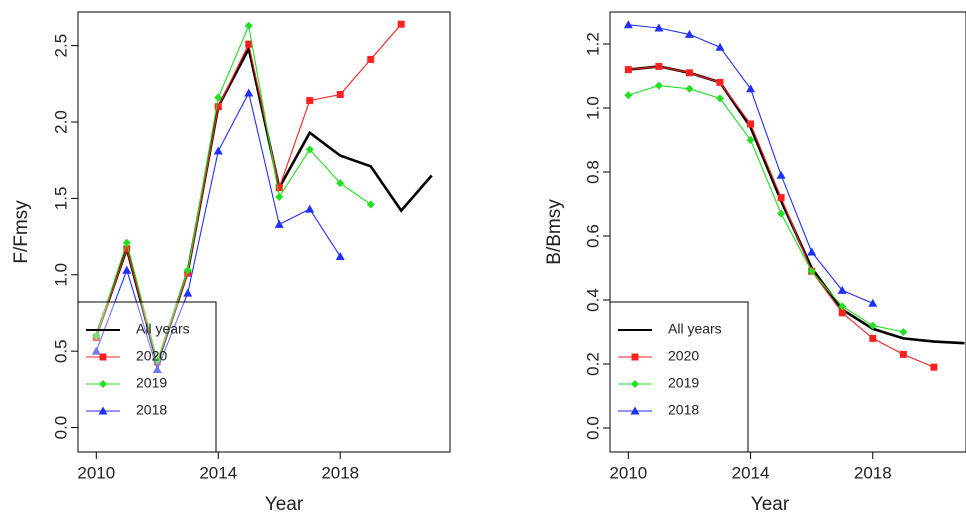 The width and height of the screenshot is (966, 515). Describe the element at coordinates (554, 232) in the screenshot. I see `y-axis-label: B/Bmsy` at that location.